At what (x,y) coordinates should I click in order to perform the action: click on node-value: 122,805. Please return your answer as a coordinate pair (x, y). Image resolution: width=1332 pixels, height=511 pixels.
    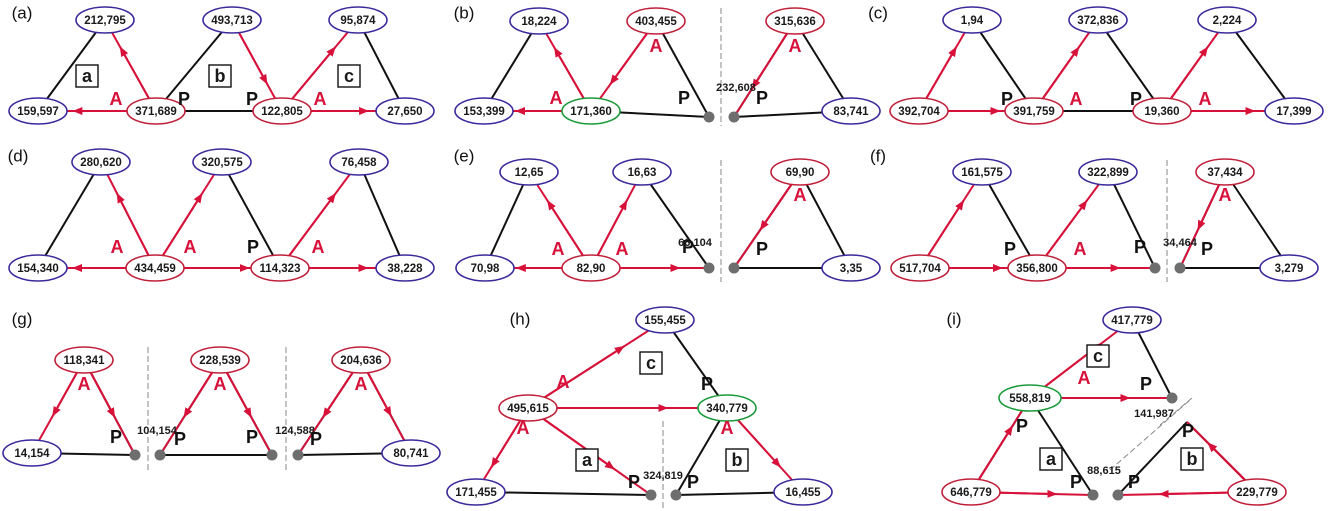
    Looking at the image, I should click on (282, 112).